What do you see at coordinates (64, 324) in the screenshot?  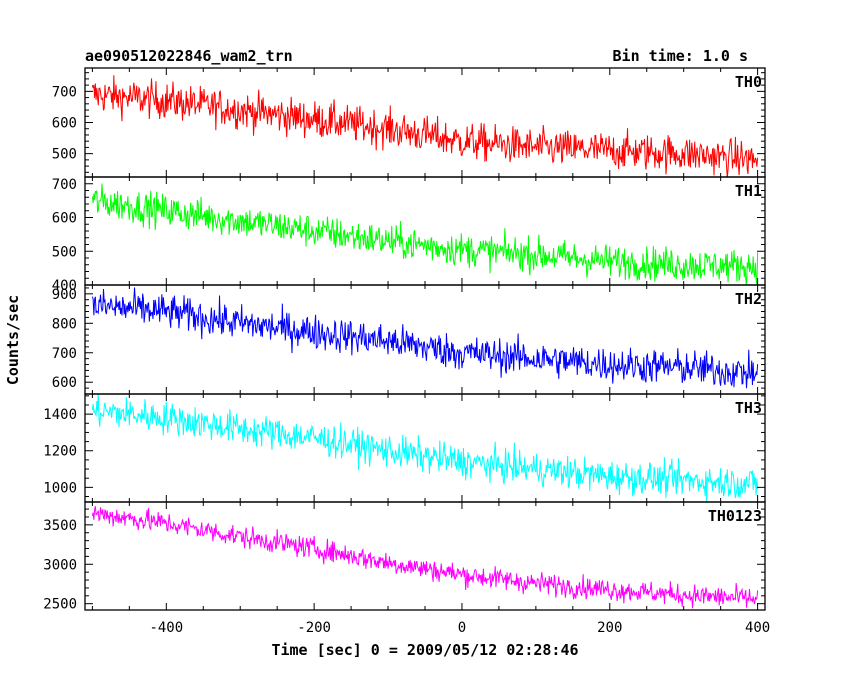 I see `y-tick-label: 800` at bounding box center [64, 324].